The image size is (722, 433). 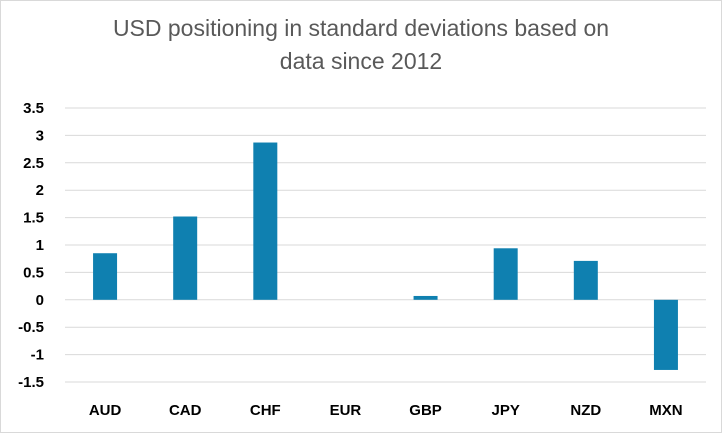 What do you see at coordinates (665, 410) in the screenshot?
I see `x-tick-label-mxn: MXN` at bounding box center [665, 410].